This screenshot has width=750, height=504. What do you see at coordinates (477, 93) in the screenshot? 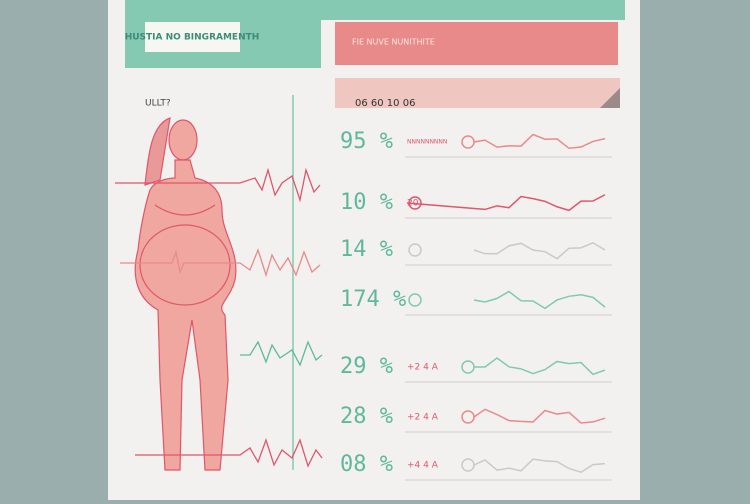
I see `range-bar` at bounding box center [477, 93].